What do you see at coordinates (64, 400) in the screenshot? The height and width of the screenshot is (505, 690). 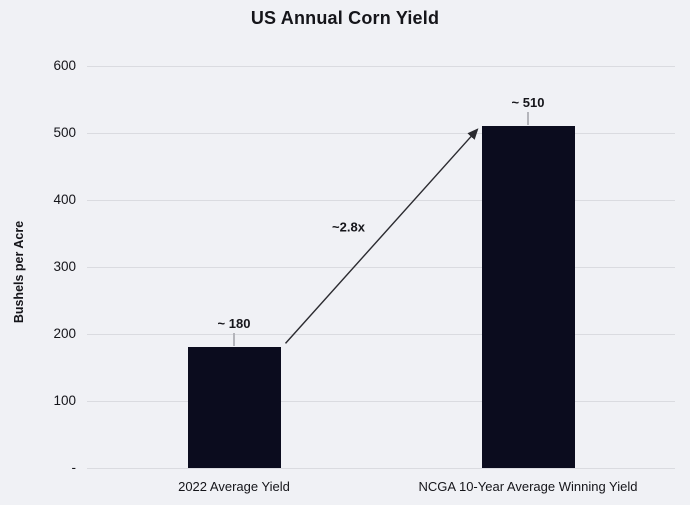 I see `y-tick-label: 100` at bounding box center [64, 400].